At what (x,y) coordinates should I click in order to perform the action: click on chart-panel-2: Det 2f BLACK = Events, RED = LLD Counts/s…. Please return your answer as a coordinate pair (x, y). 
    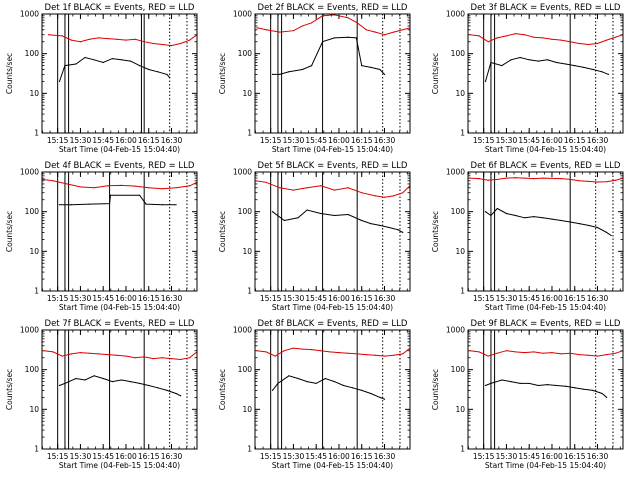
    Looking at the image, I should click on (314, 78).